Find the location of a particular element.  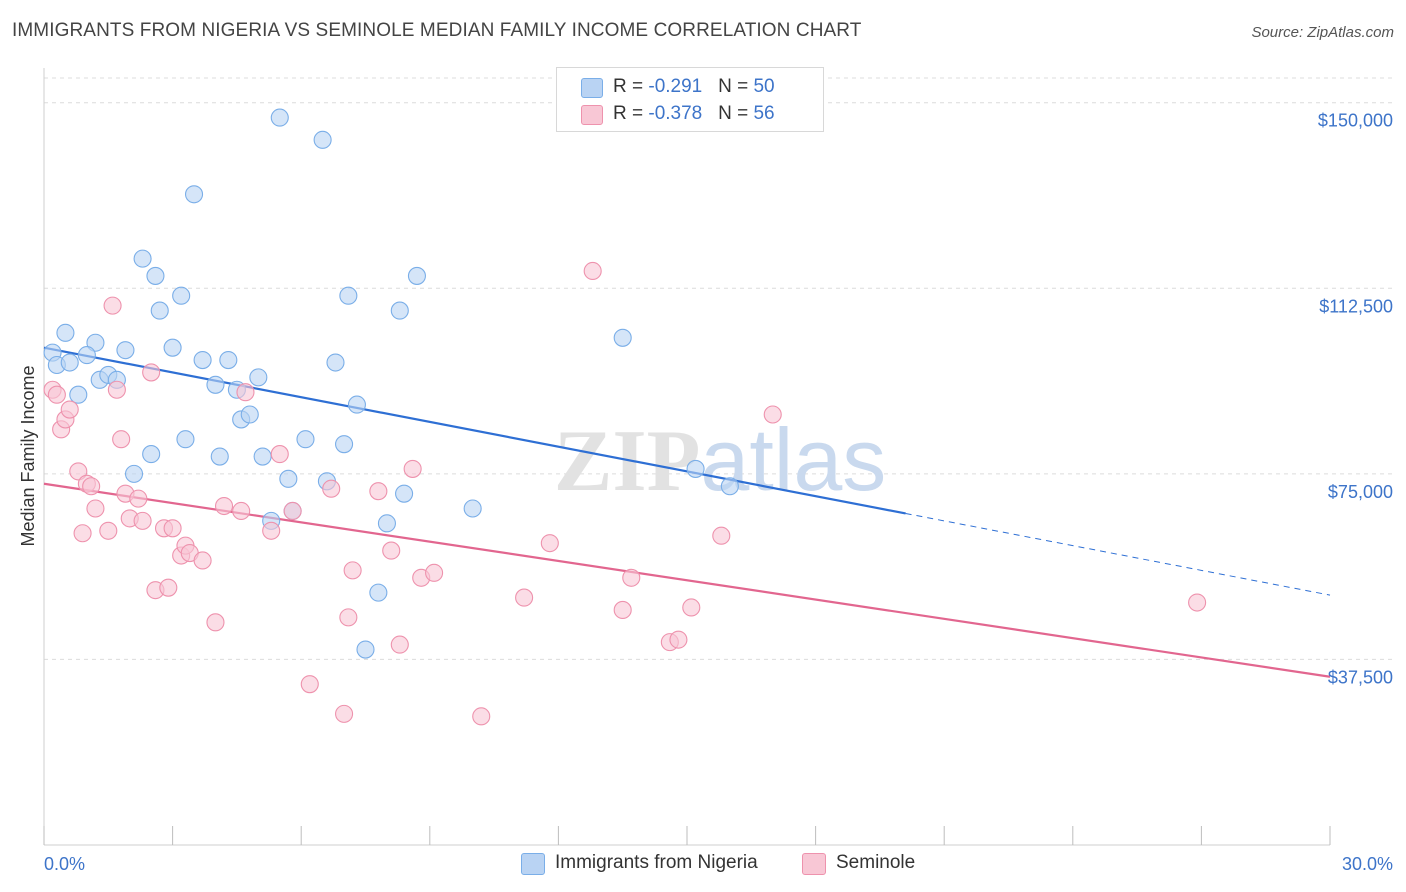

legend-label-seminole: Seminole is located at coordinates (876, 862).